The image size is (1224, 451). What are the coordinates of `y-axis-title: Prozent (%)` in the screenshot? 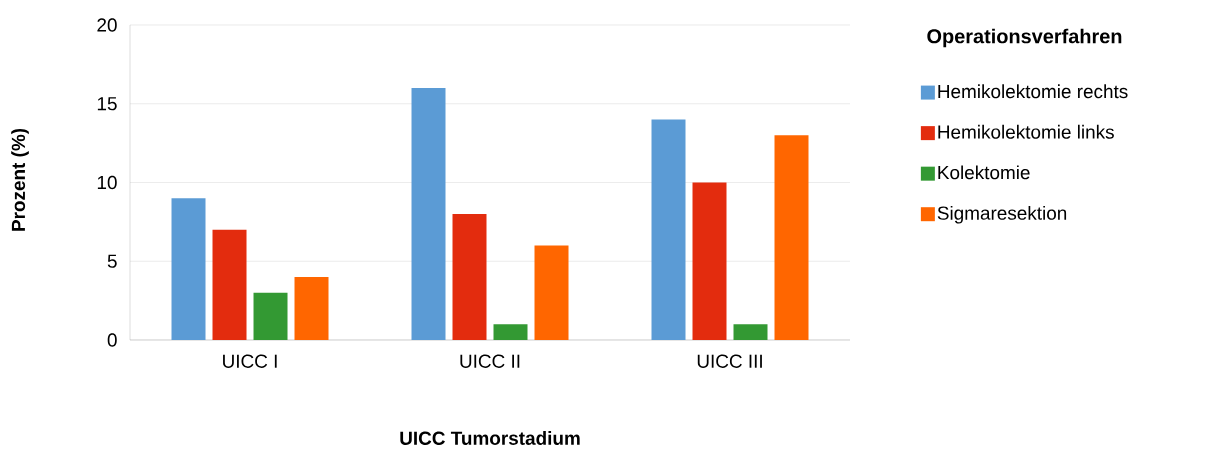 It's located at (20, 179).